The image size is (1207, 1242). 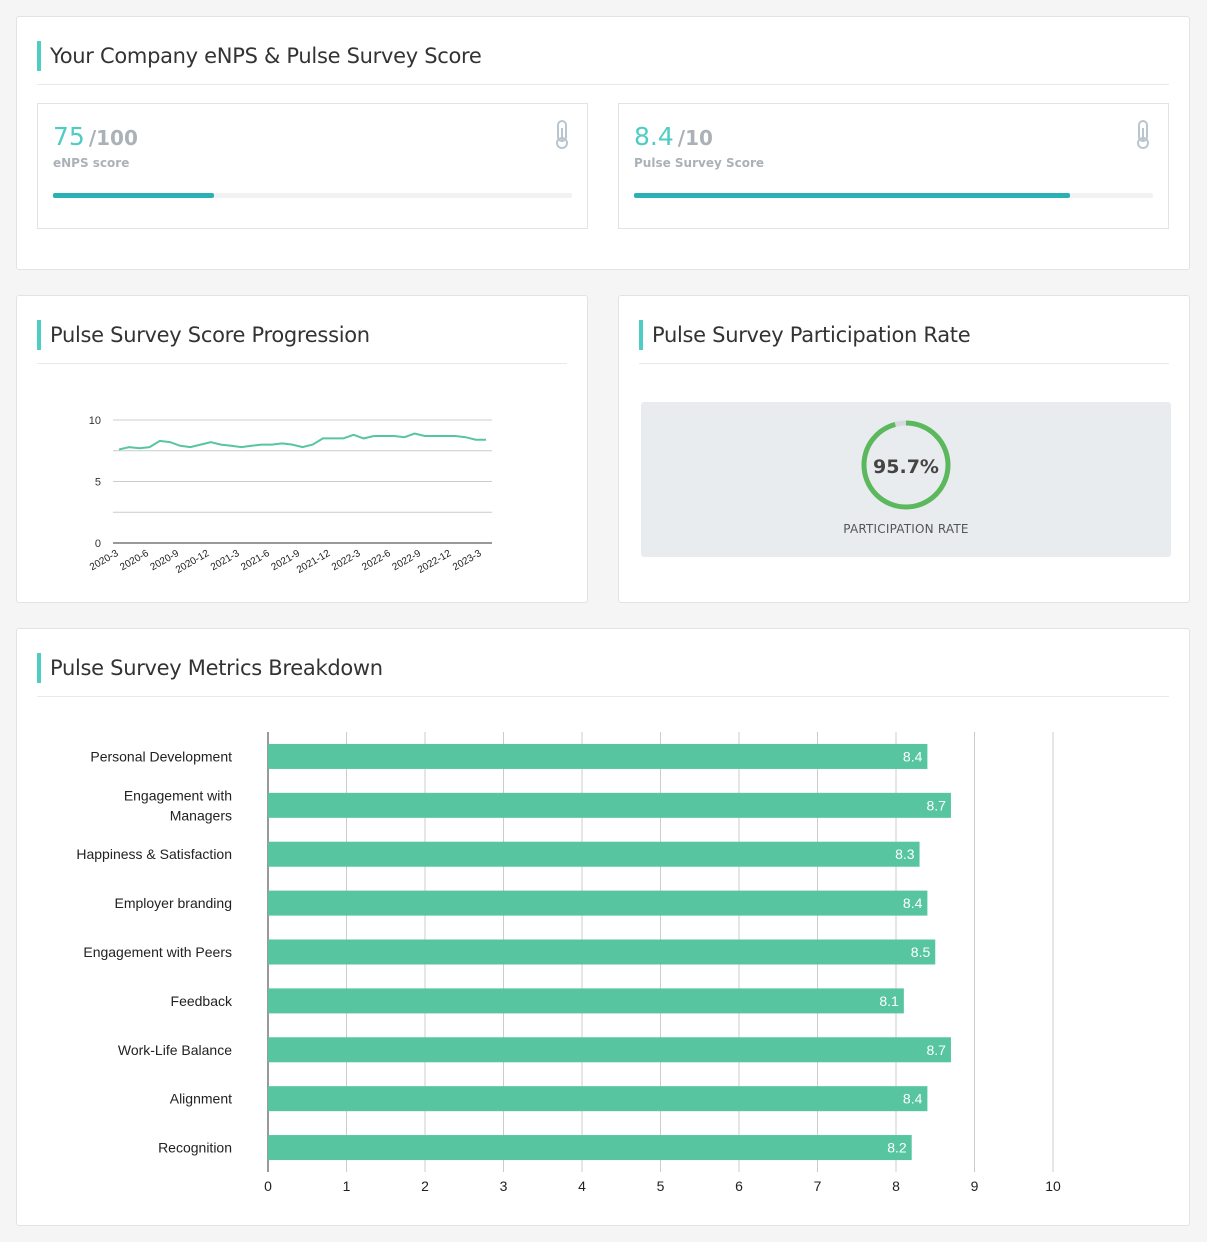 I want to click on x-tick-label: 3, so click(x=504, y=1186).